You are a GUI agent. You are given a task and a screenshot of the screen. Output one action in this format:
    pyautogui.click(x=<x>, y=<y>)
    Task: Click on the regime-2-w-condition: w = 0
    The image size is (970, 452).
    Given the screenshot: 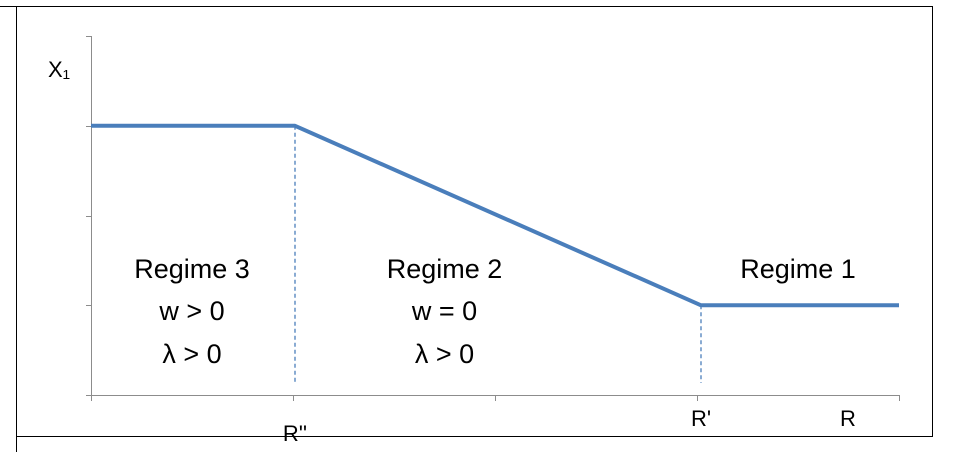 What is the action you would take?
    pyautogui.click(x=444, y=311)
    